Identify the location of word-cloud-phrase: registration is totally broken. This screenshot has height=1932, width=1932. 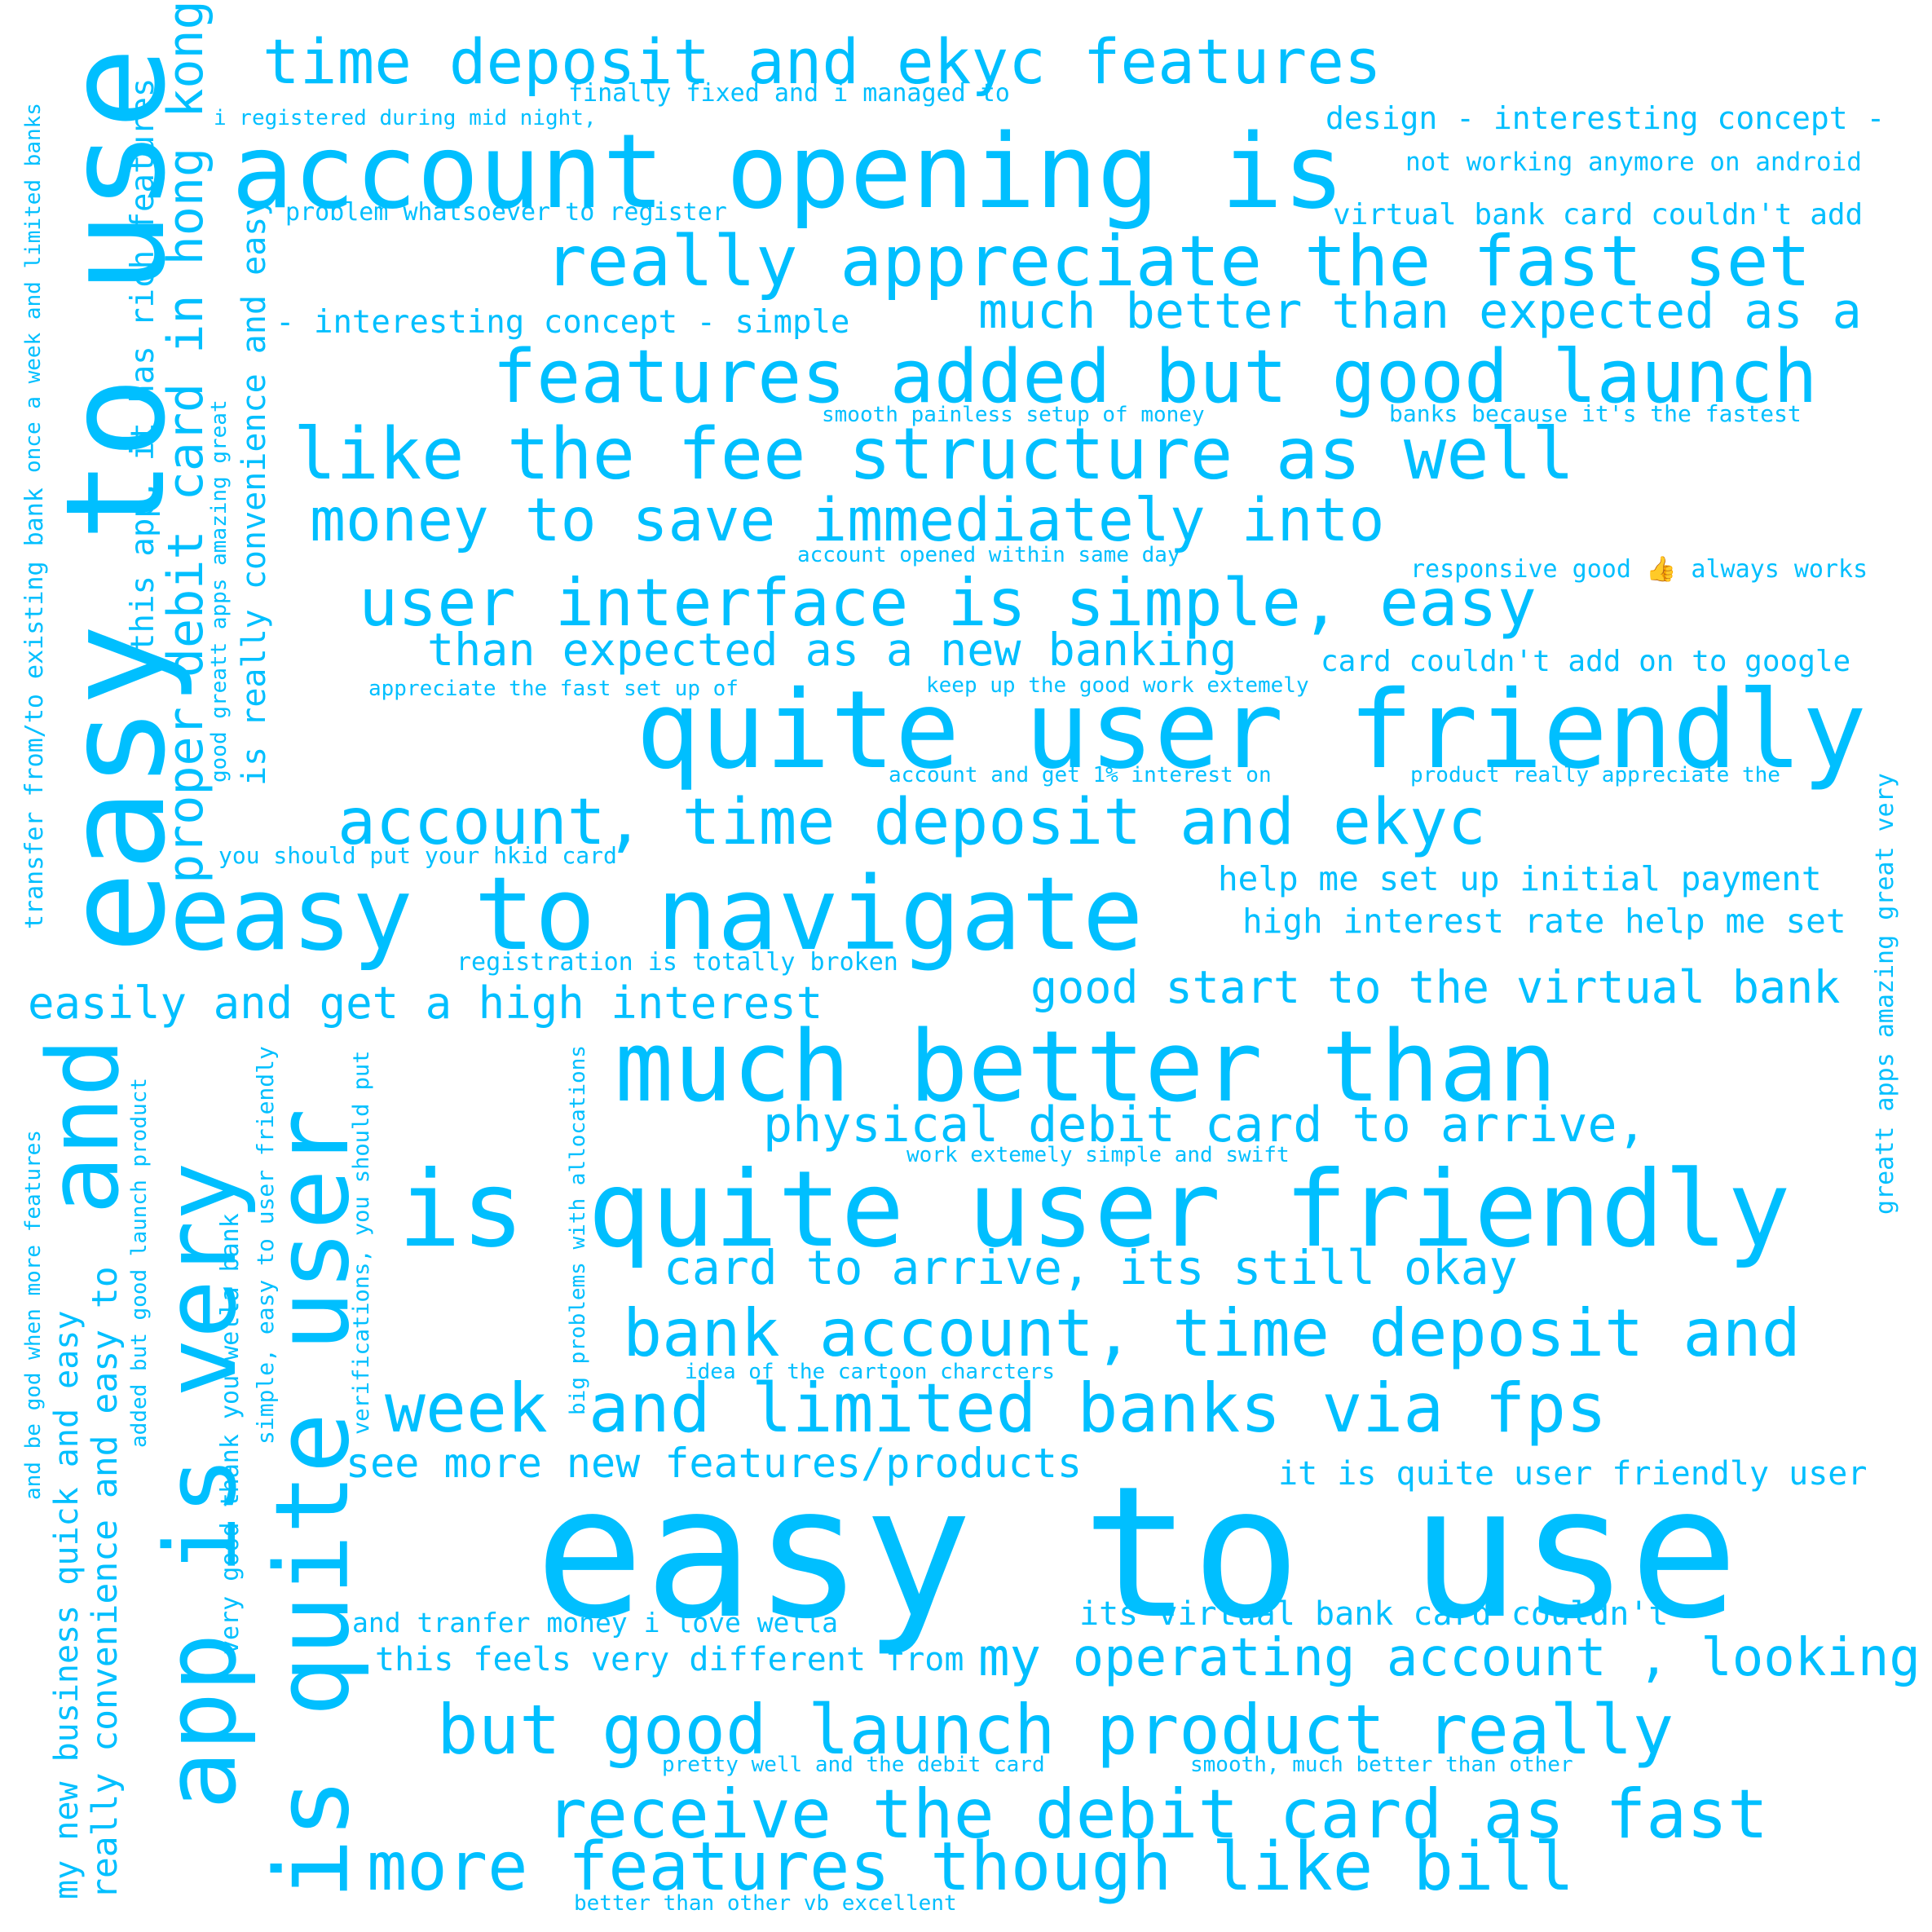
(677, 962).